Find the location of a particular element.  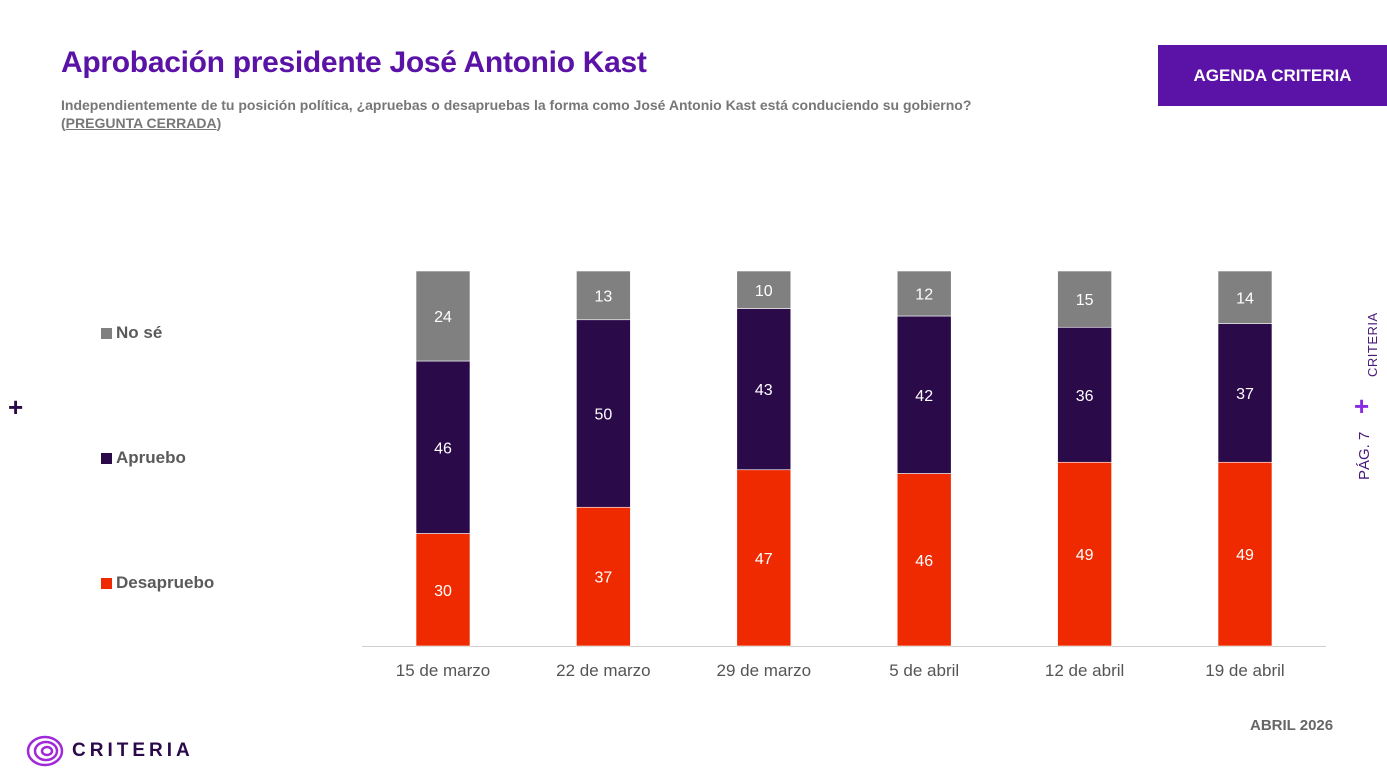

data-label-desapruebo: 30 is located at coordinates (443, 591).